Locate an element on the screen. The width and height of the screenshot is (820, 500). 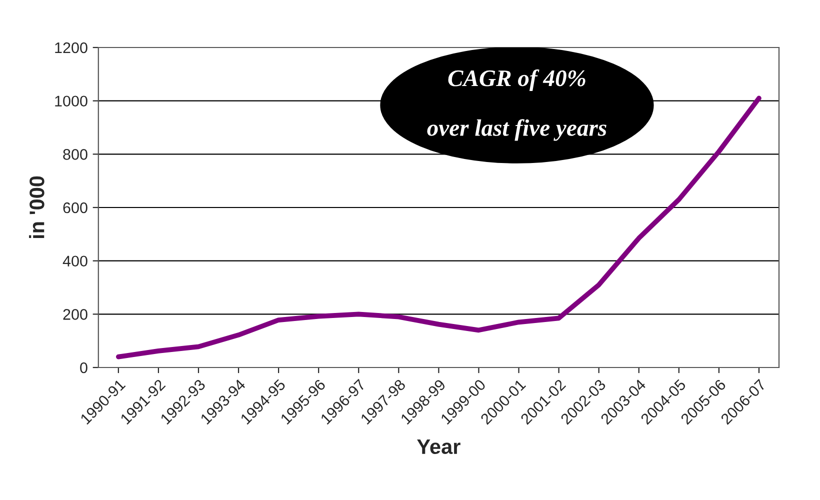
y-tick-label: 1000 is located at coordinates (71, 101).